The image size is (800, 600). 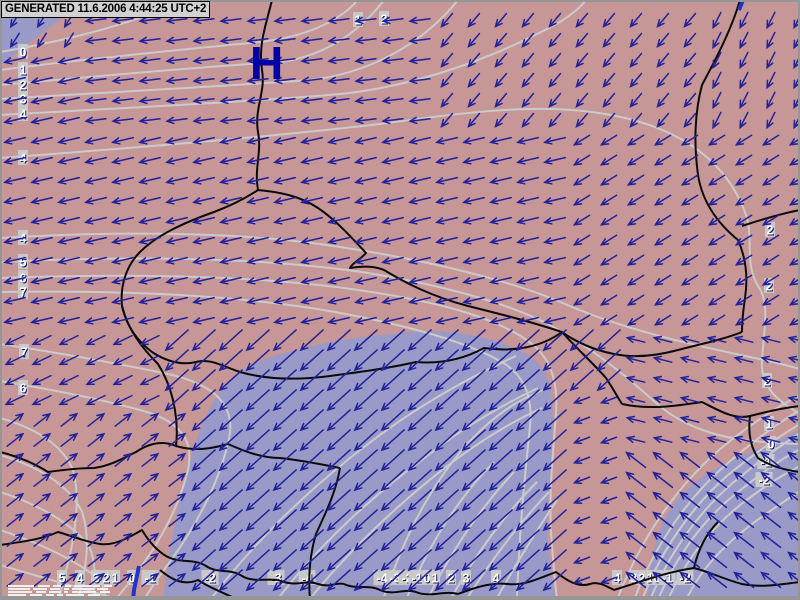 I want to click on contour-label-shadow: 5, so click(x=63, y=580).